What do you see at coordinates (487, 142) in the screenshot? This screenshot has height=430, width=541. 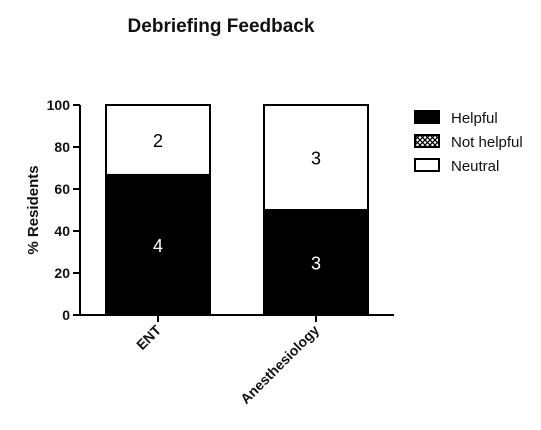 I see `legend-label: Not helpful` at bounding box center [487, 142].